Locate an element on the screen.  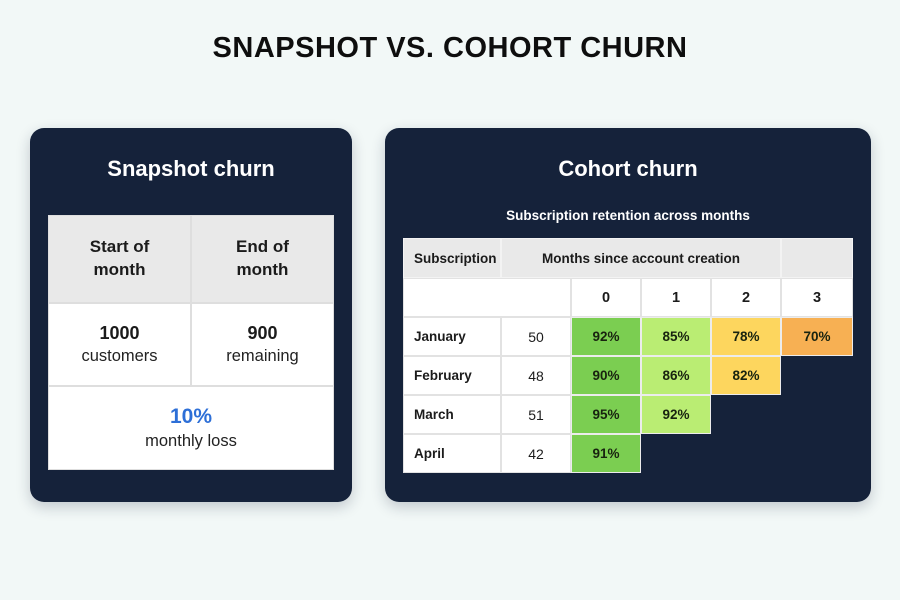
snapshot-start-cell: 1000 customers is located at coordinates (119, 344).